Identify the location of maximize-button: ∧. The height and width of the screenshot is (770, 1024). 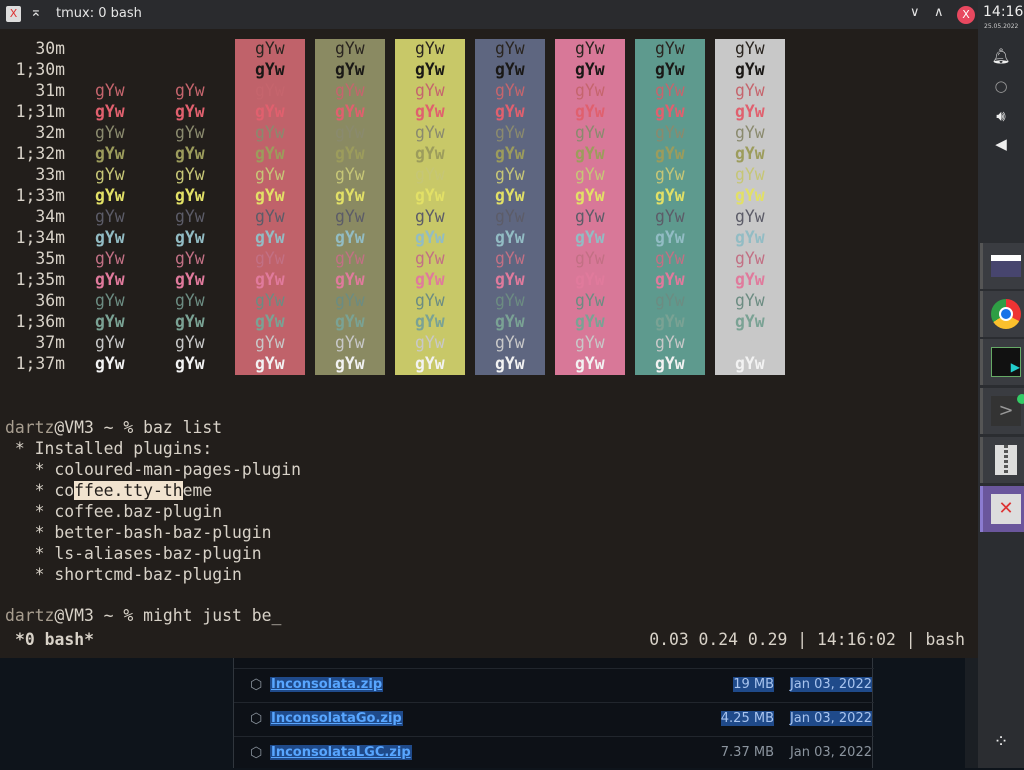
(939, 12).